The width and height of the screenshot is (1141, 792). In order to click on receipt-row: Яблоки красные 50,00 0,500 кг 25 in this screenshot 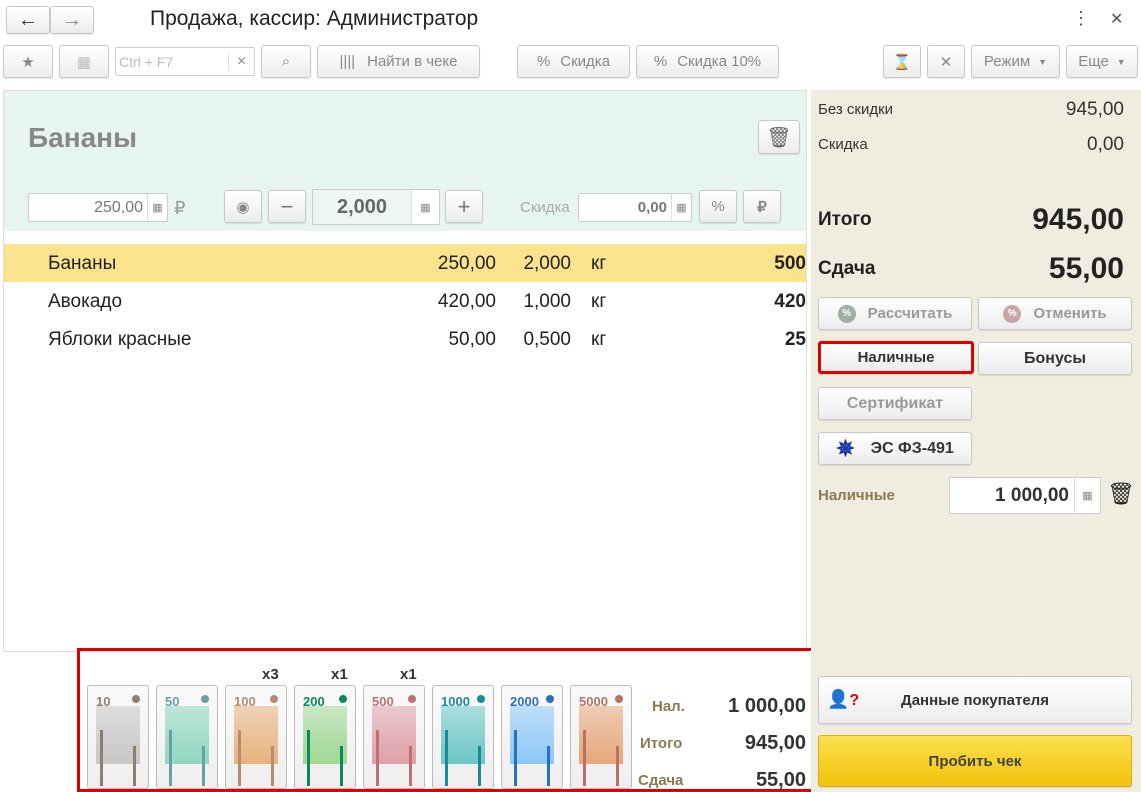, I will do `click(405, 339)`.